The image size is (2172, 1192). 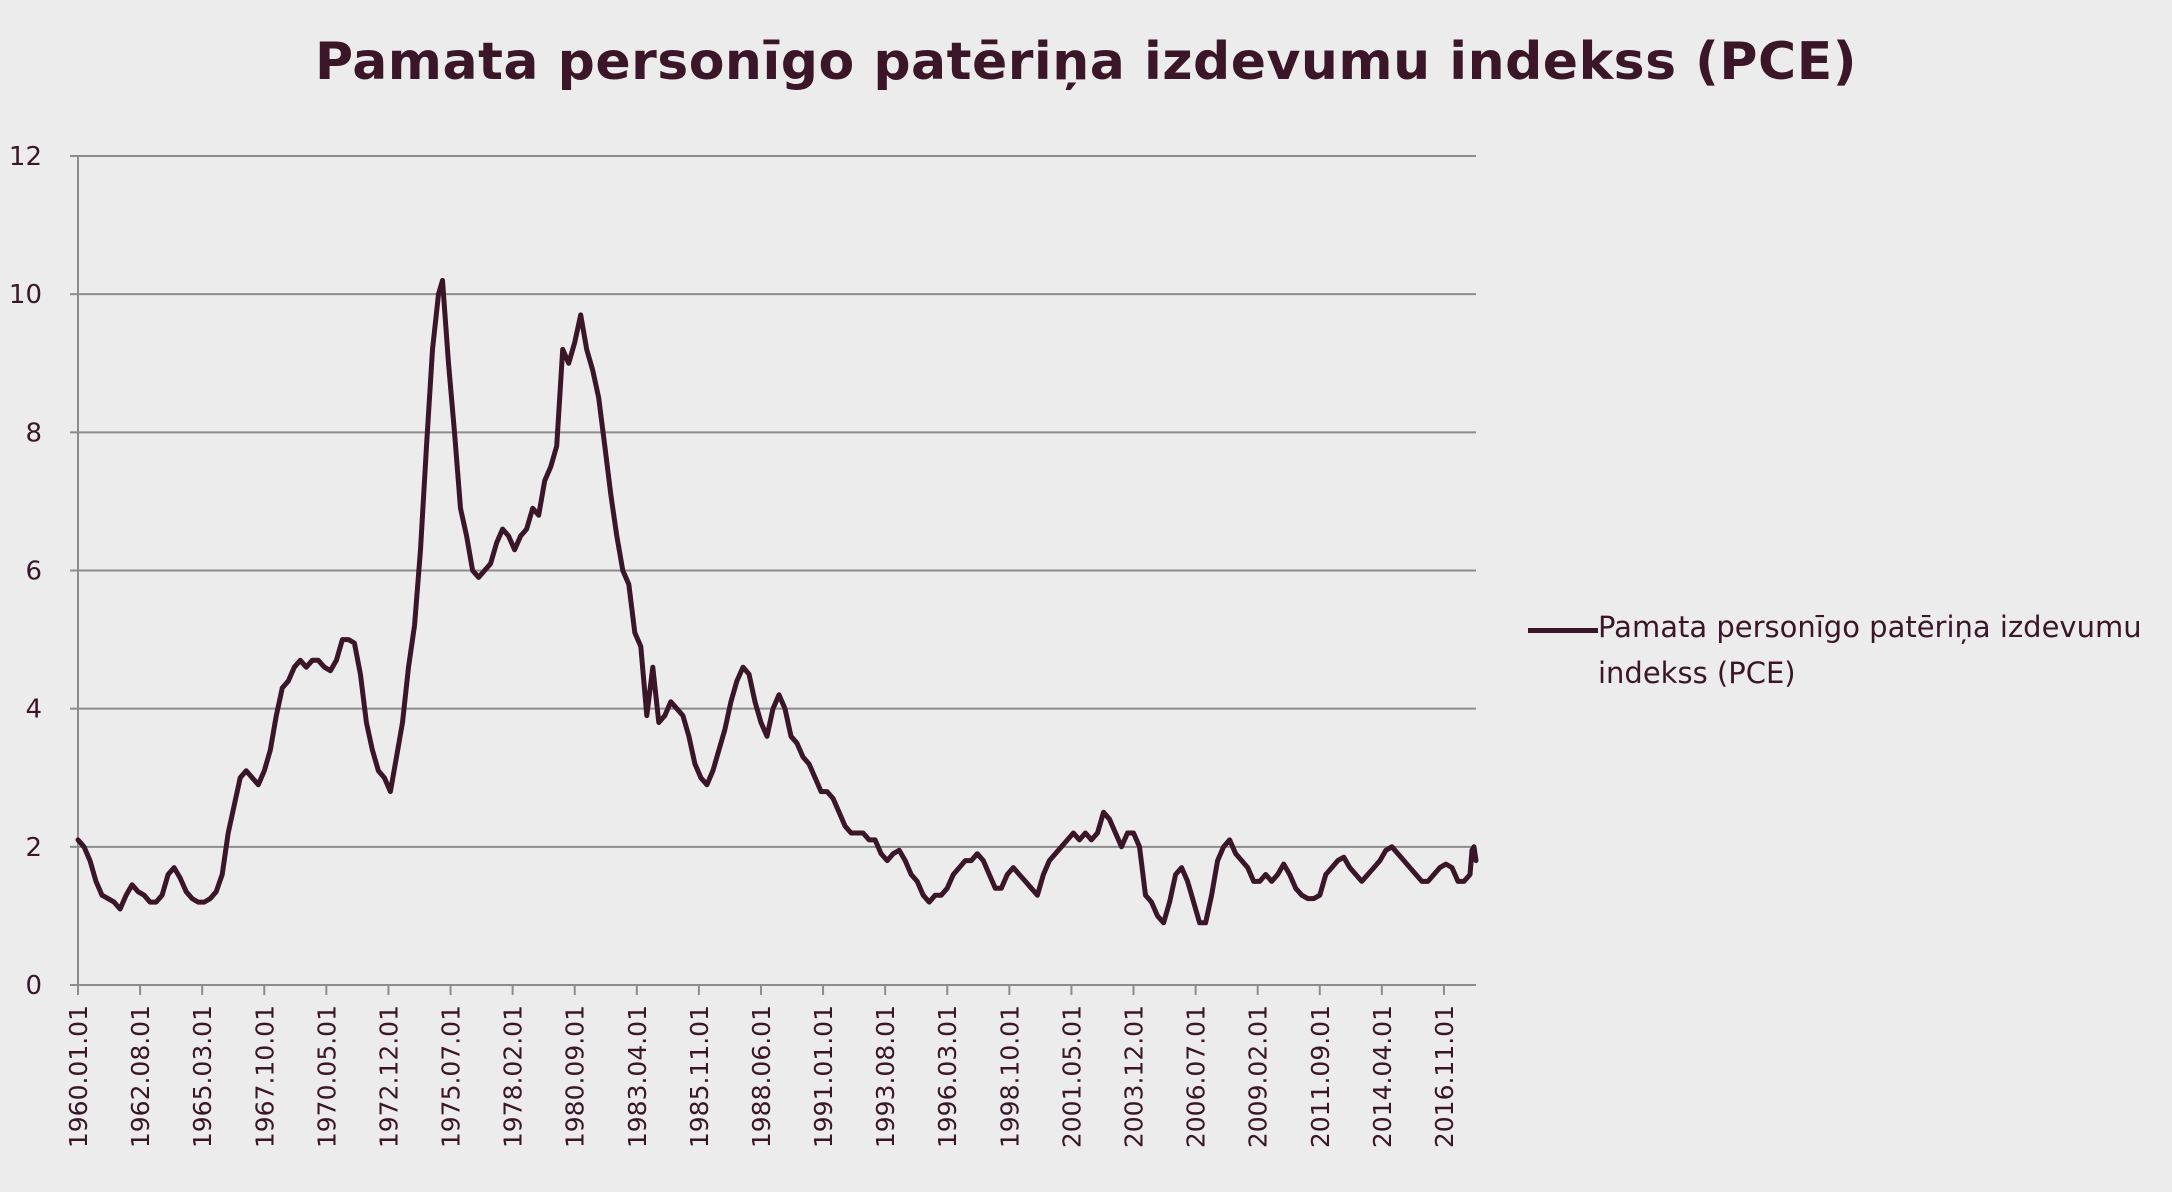 I want to click on x-tick-label-13: 1993.08.01, so click(x=885, y=1076).